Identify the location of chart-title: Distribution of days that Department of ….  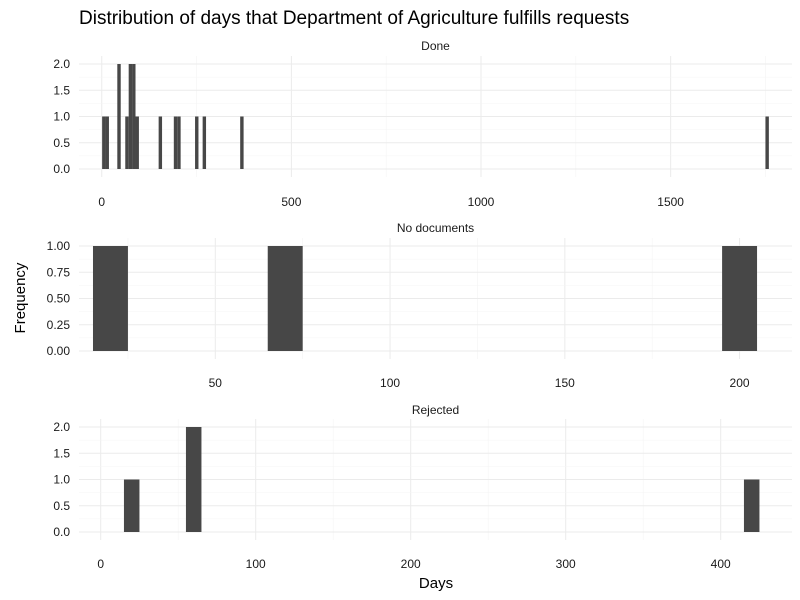
(354, 18).